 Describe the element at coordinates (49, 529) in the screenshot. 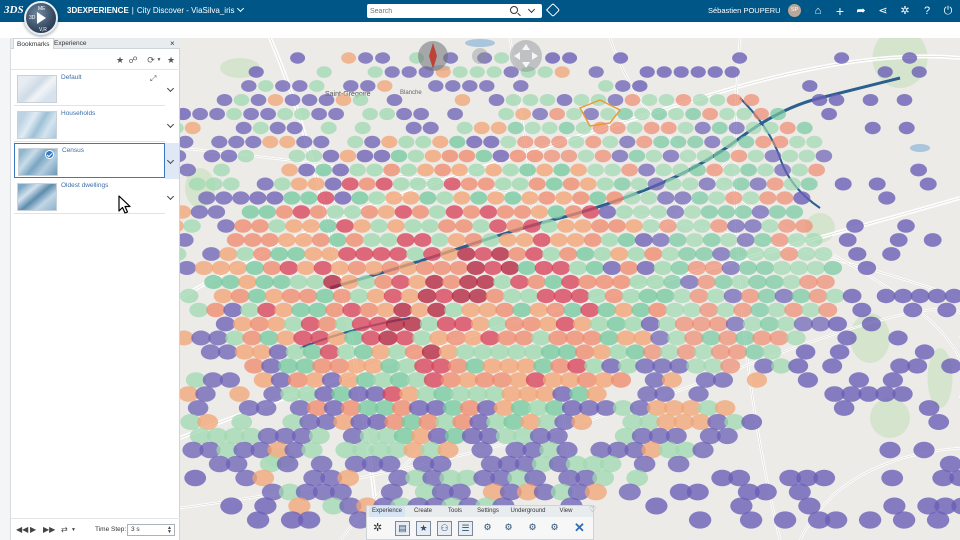

I see `fast-forward-icon: ▶▶` at that location.